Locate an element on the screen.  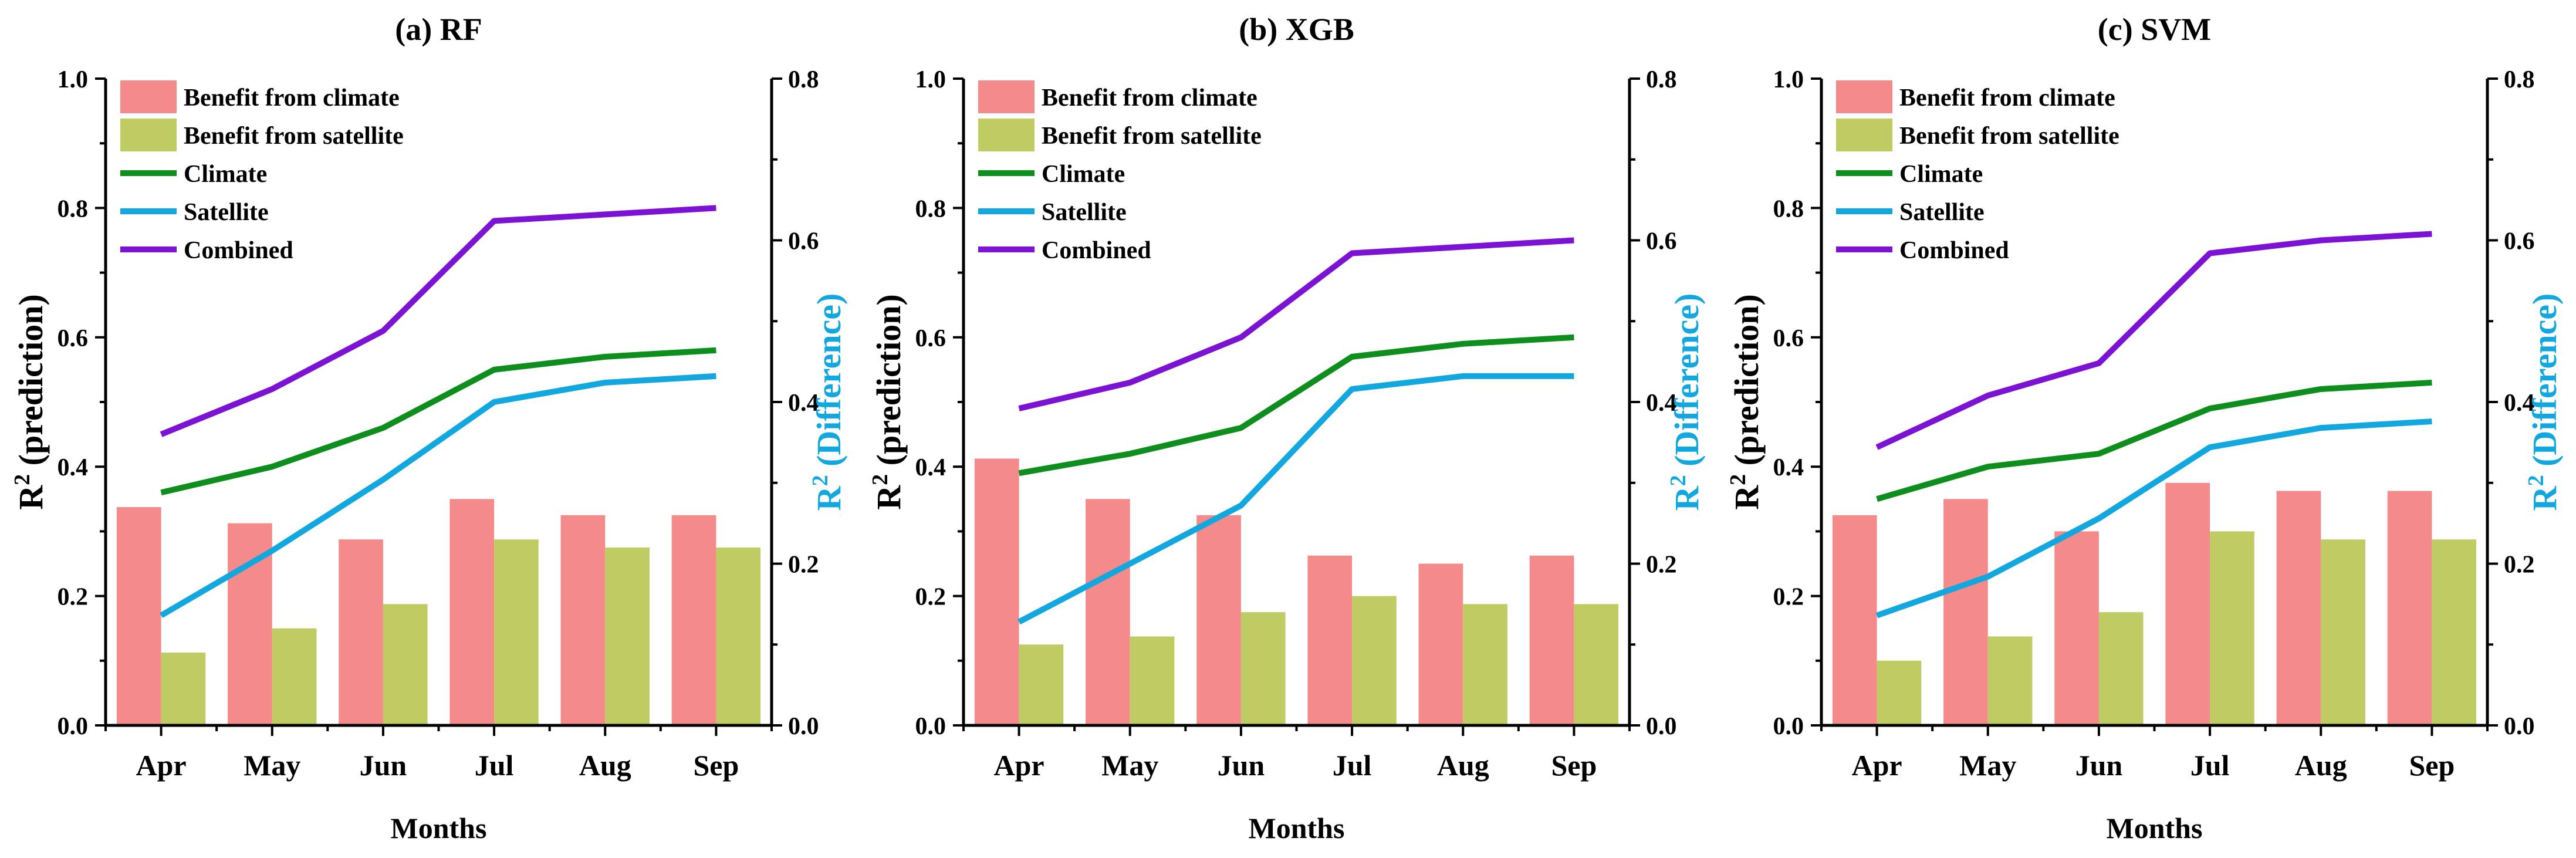
x-axis-label: Months is located at coordinates (2155, 828).